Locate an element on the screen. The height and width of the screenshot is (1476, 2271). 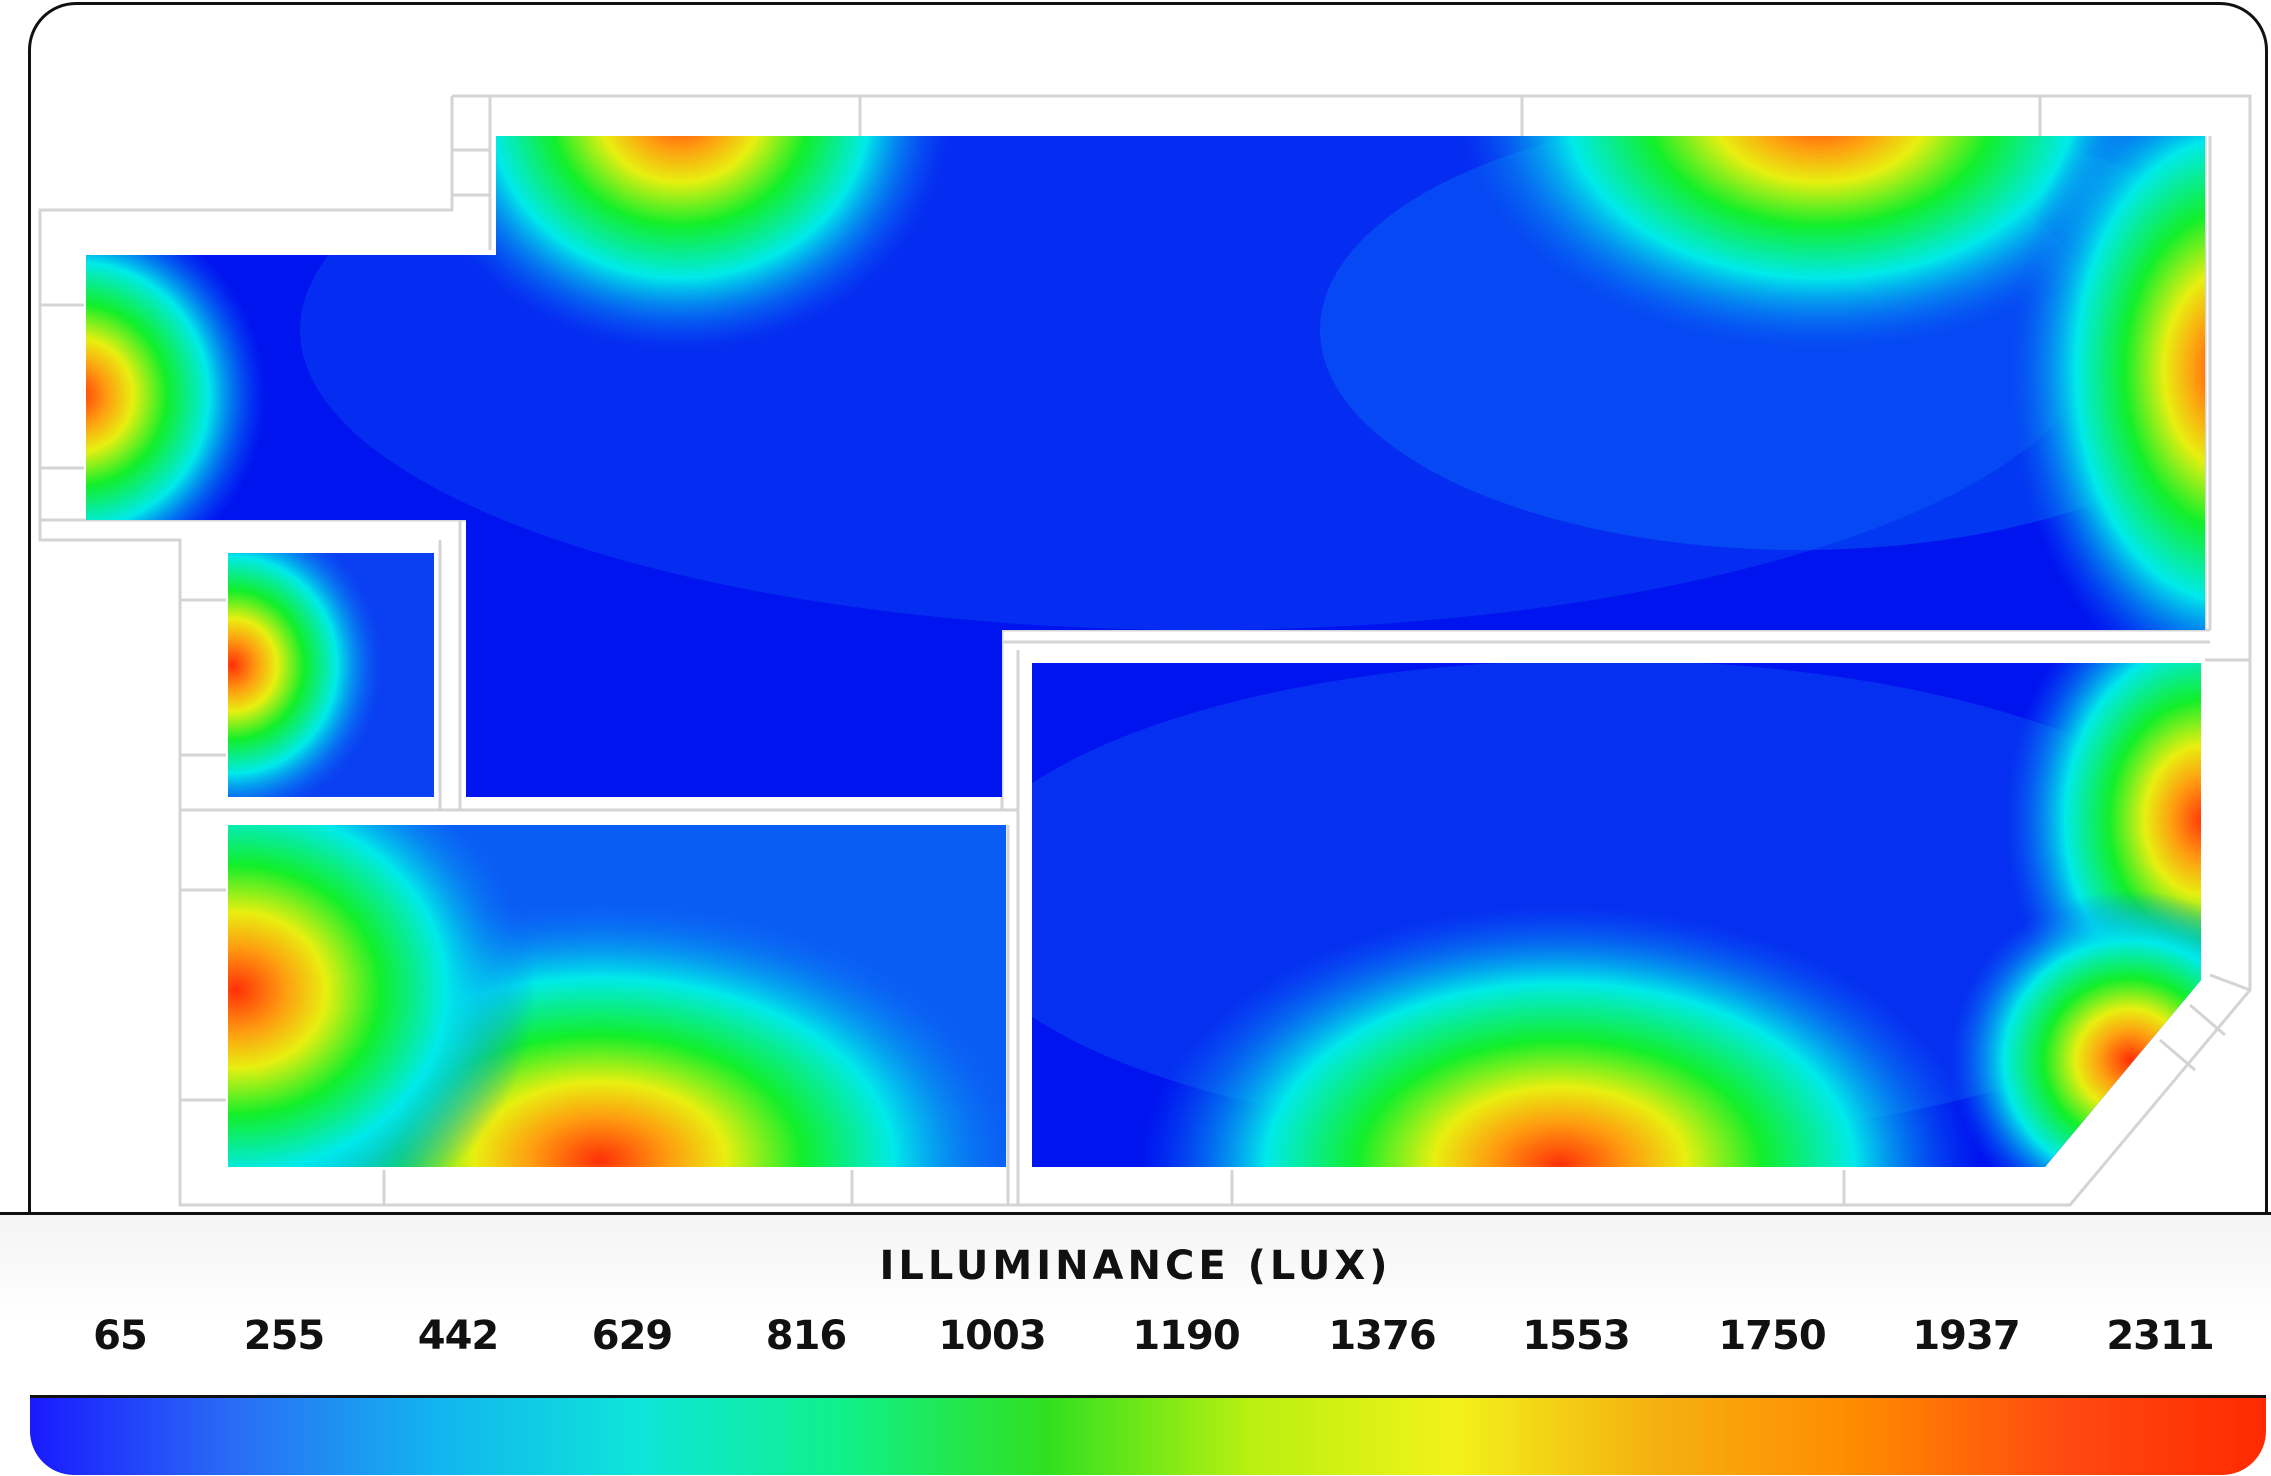
legend-tick-label: 1376 is located at coordinates (1382, 1336).